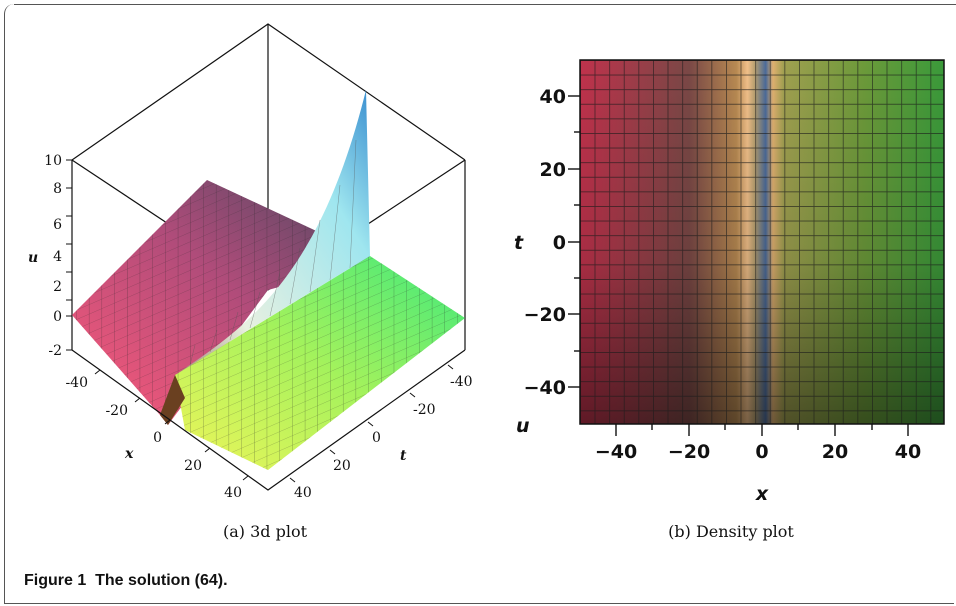 The height and width of the screenshot is (606, 956). Describe the element at coordinates (76, 383) in the screenshot. I see `x-tick-neg40: -40` at that location.